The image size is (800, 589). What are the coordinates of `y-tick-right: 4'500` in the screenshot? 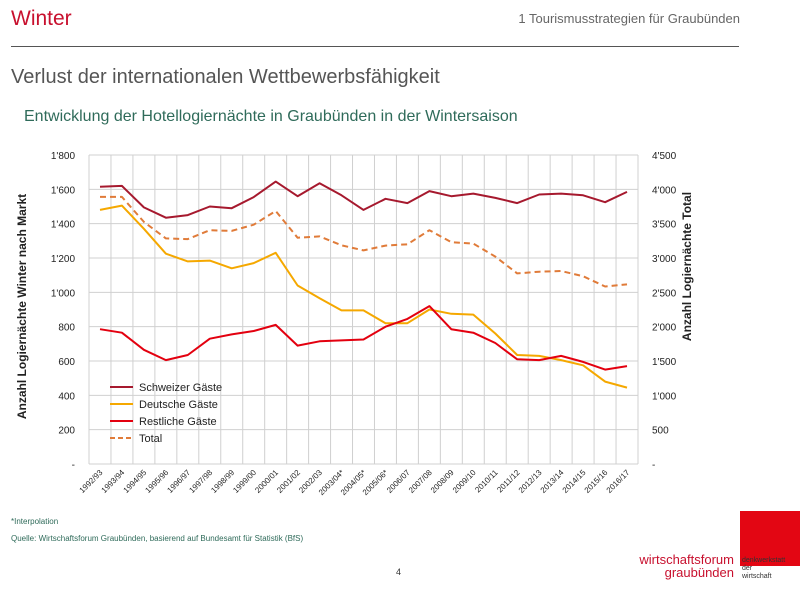 It's located at (664, 156).